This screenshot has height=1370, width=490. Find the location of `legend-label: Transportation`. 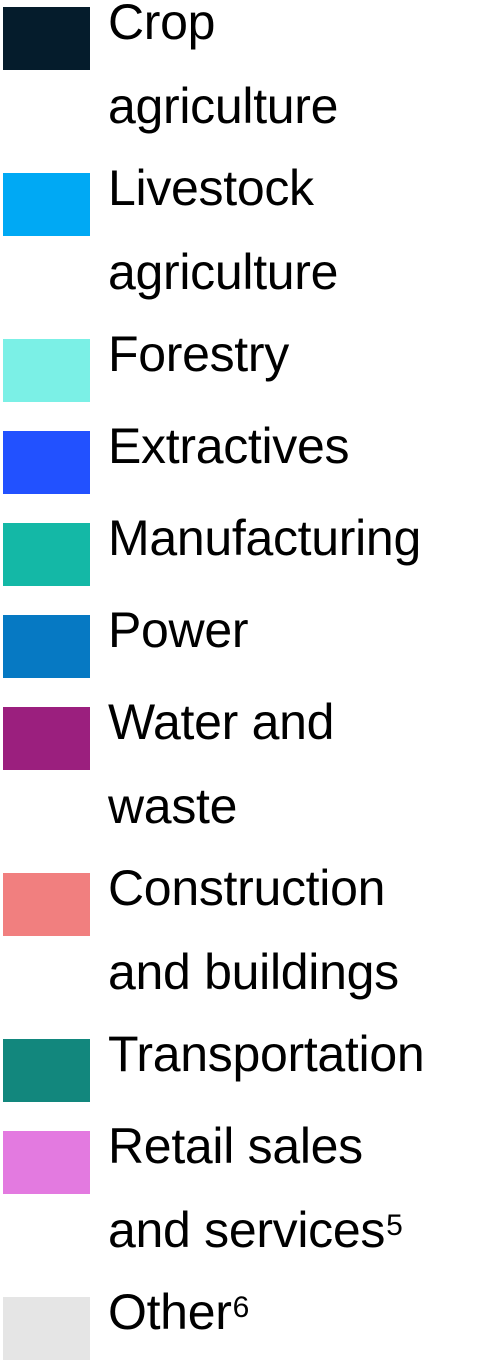

legend-label: Transportation is located at coordinates (266, 1054).